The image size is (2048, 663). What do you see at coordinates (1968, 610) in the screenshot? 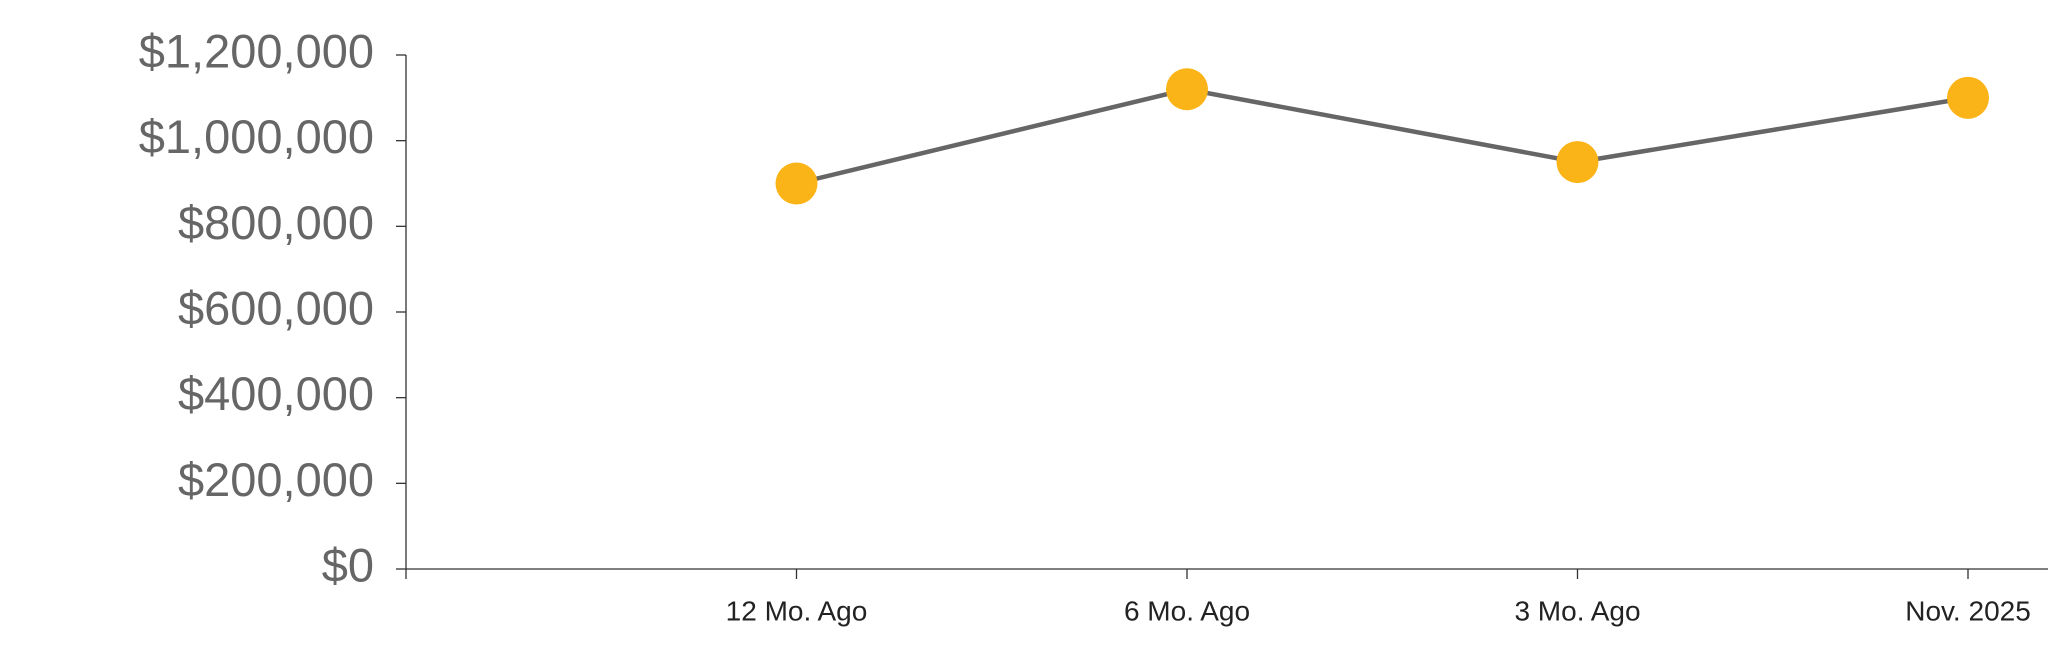
I see `x-tick-label: Nov. 2025` at bounding box center [1968, 610].